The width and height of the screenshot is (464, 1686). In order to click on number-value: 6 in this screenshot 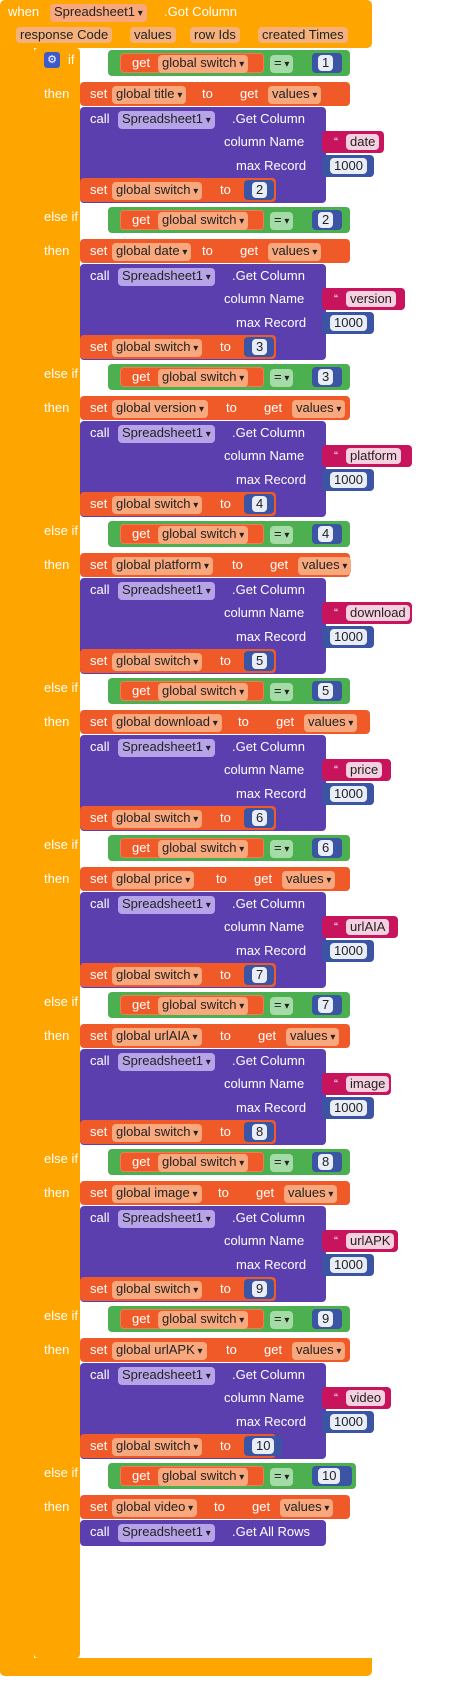, I will do `click(326, 848)`.